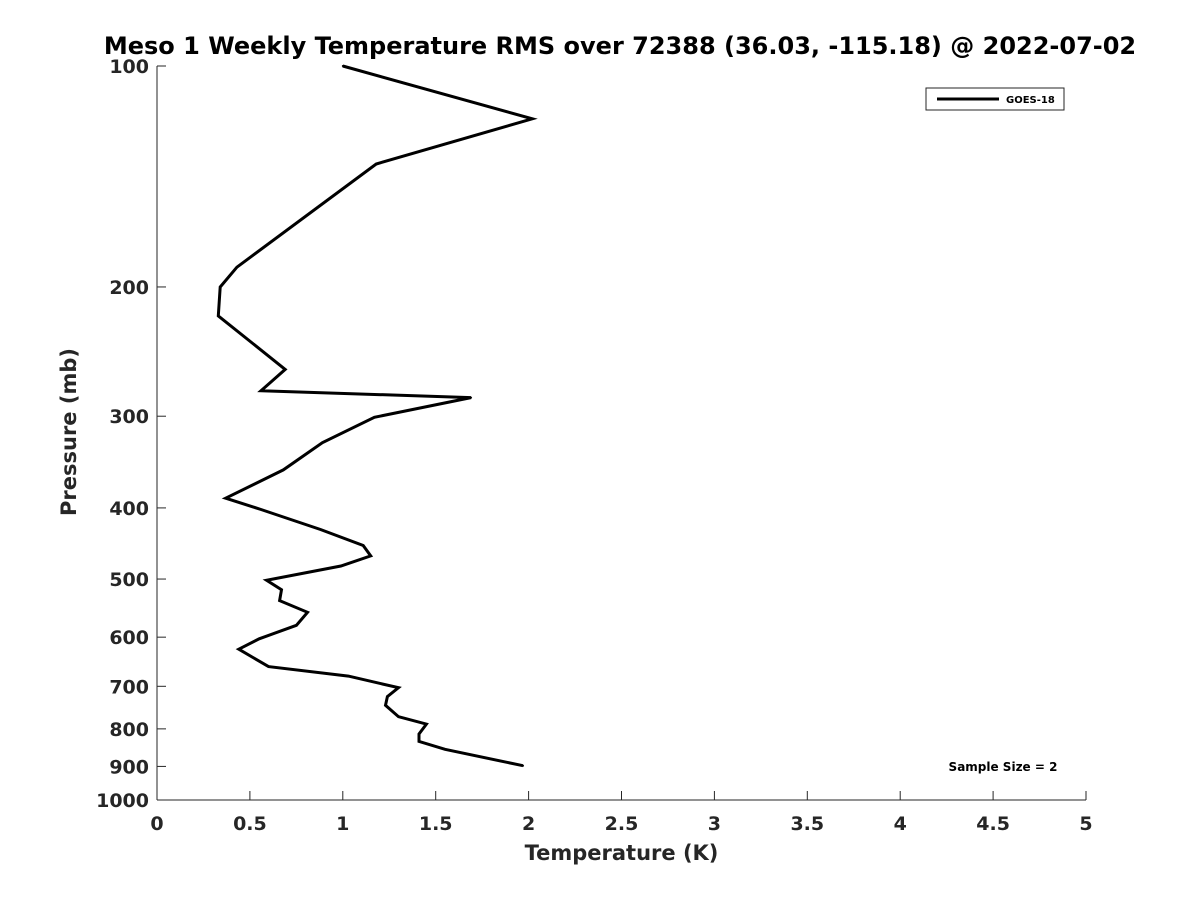 Image resolution: width=1200 pixels, height=900 pixels. Describe the element at coordinates (129, 67) in the screenshot. I see `y-tick-label: 100` at that location.